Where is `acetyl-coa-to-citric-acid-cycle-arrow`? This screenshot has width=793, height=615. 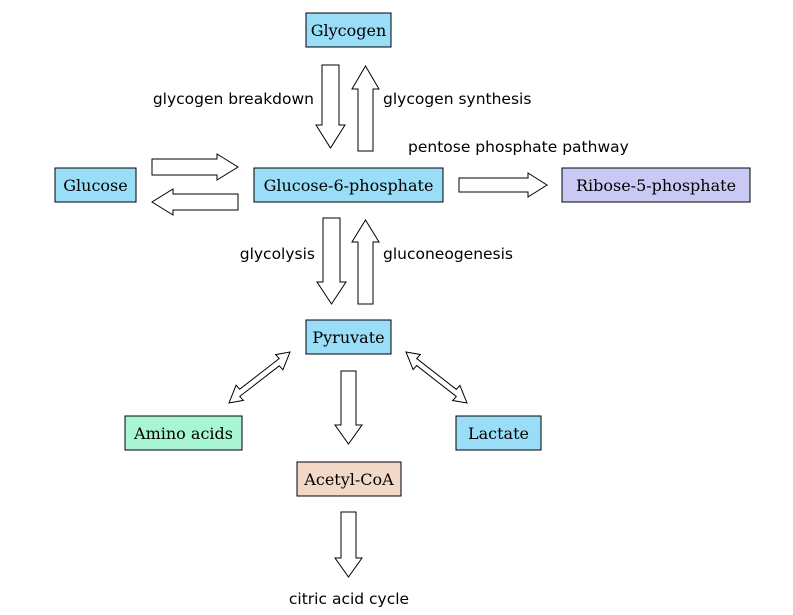
acetyl-coa-to-citric-acid-cycle-arrow is located at coordinates (348, 544).